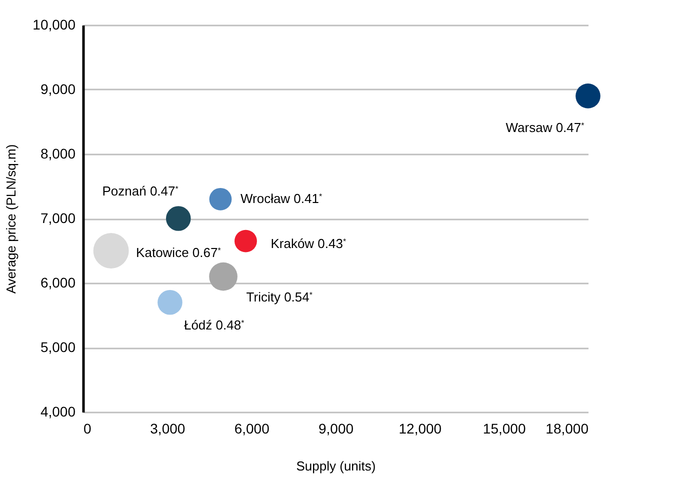 The height and width of the screenshot is (481, 674). I want to click on x-tick-label: 18,000, so click(567, 428).